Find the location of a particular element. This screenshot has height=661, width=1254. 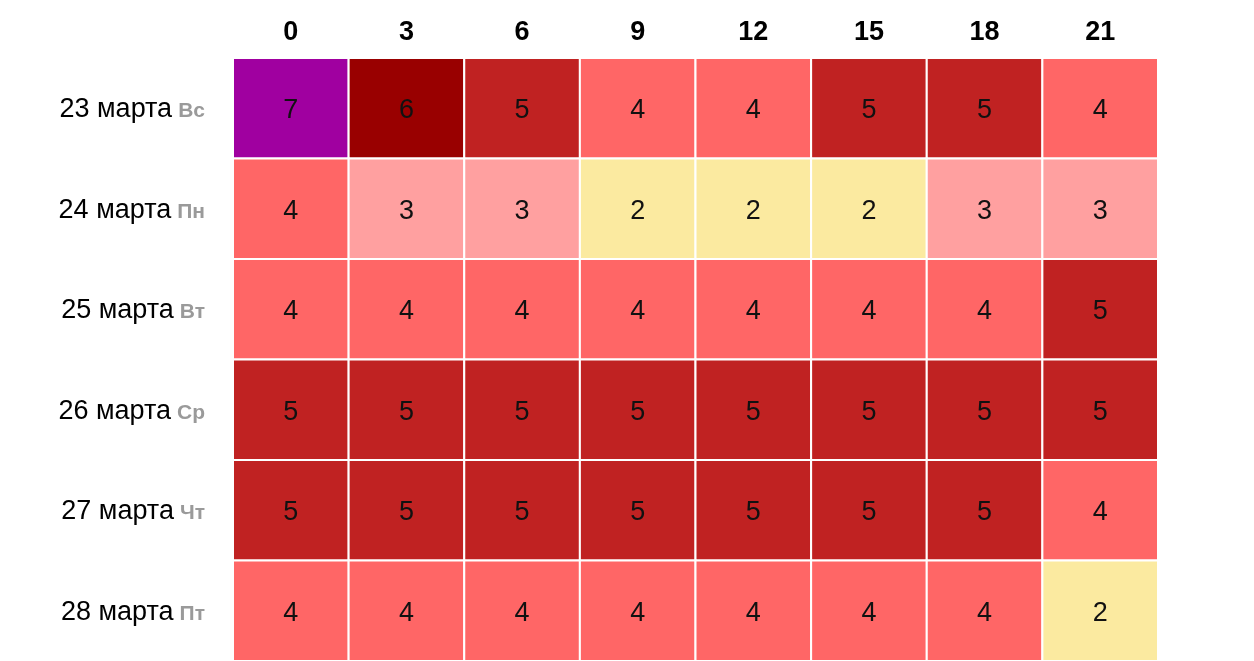

y-tick-label: 24 марта Пн is located at coordinates (131, 208).